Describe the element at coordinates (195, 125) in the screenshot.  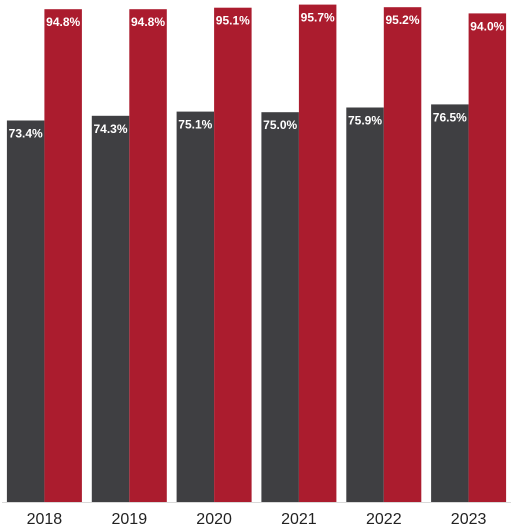
I see `data-label-series1-2020: 75.1%` at that location.